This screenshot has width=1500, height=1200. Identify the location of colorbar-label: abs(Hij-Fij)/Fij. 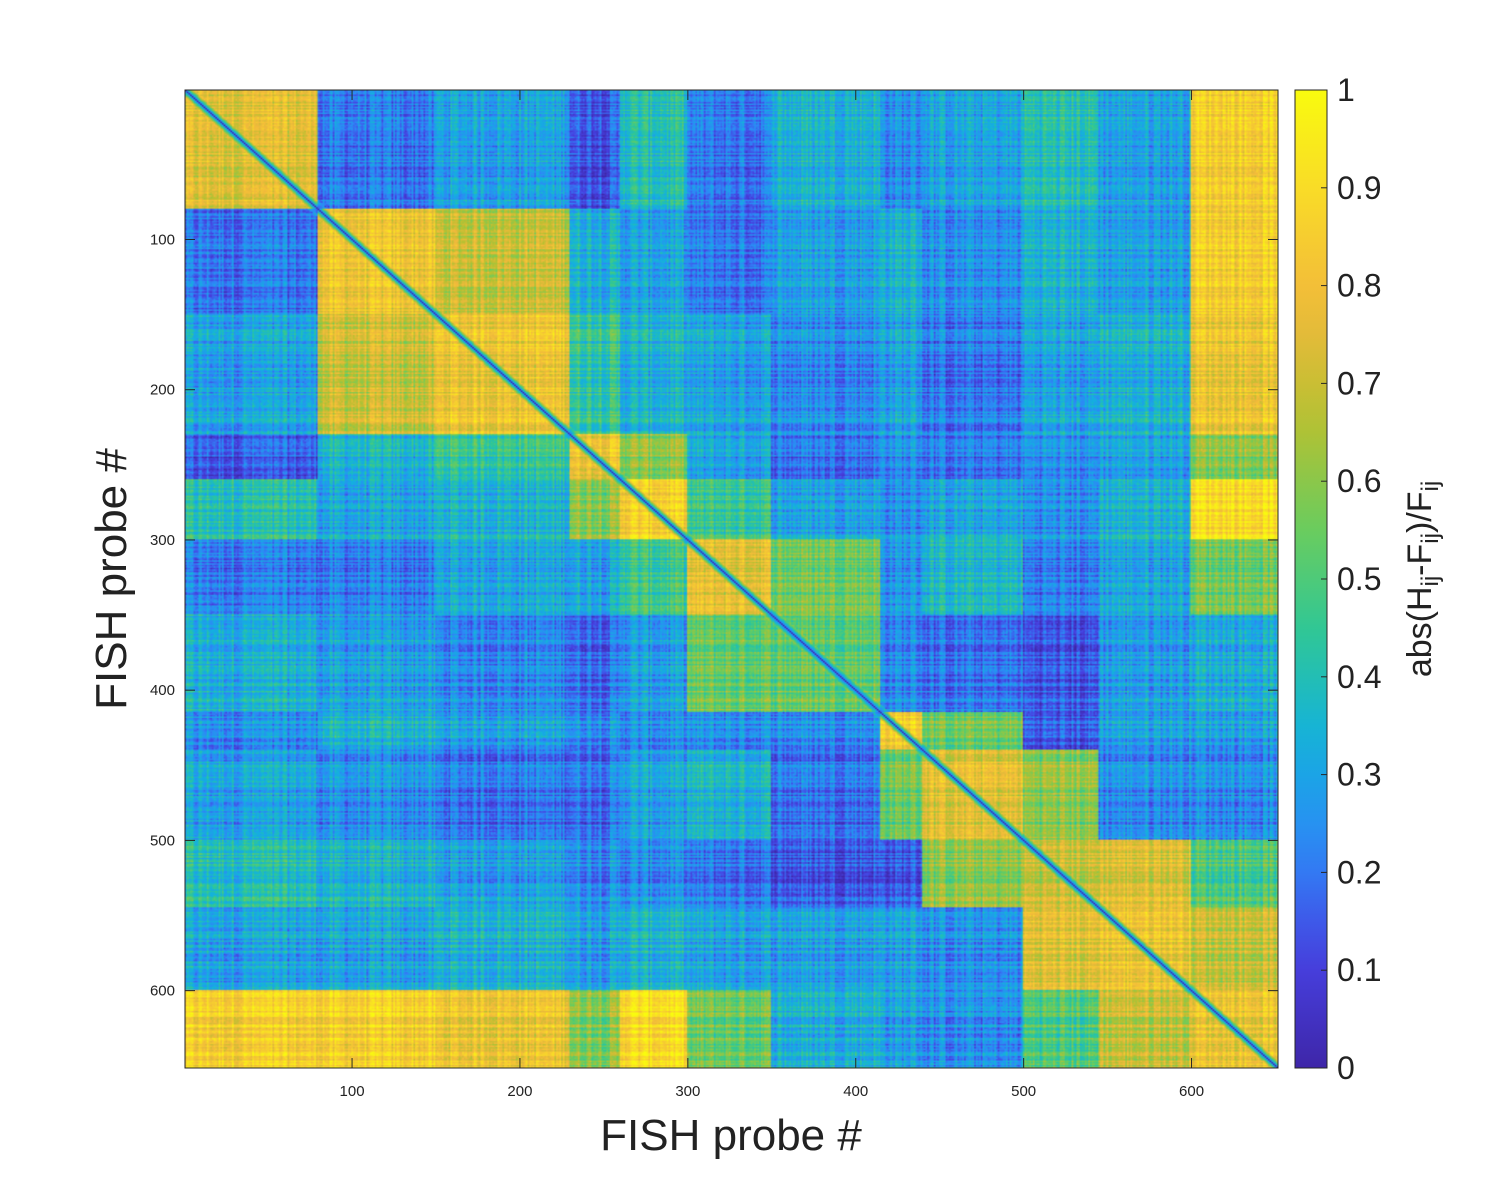
(1422, 579).